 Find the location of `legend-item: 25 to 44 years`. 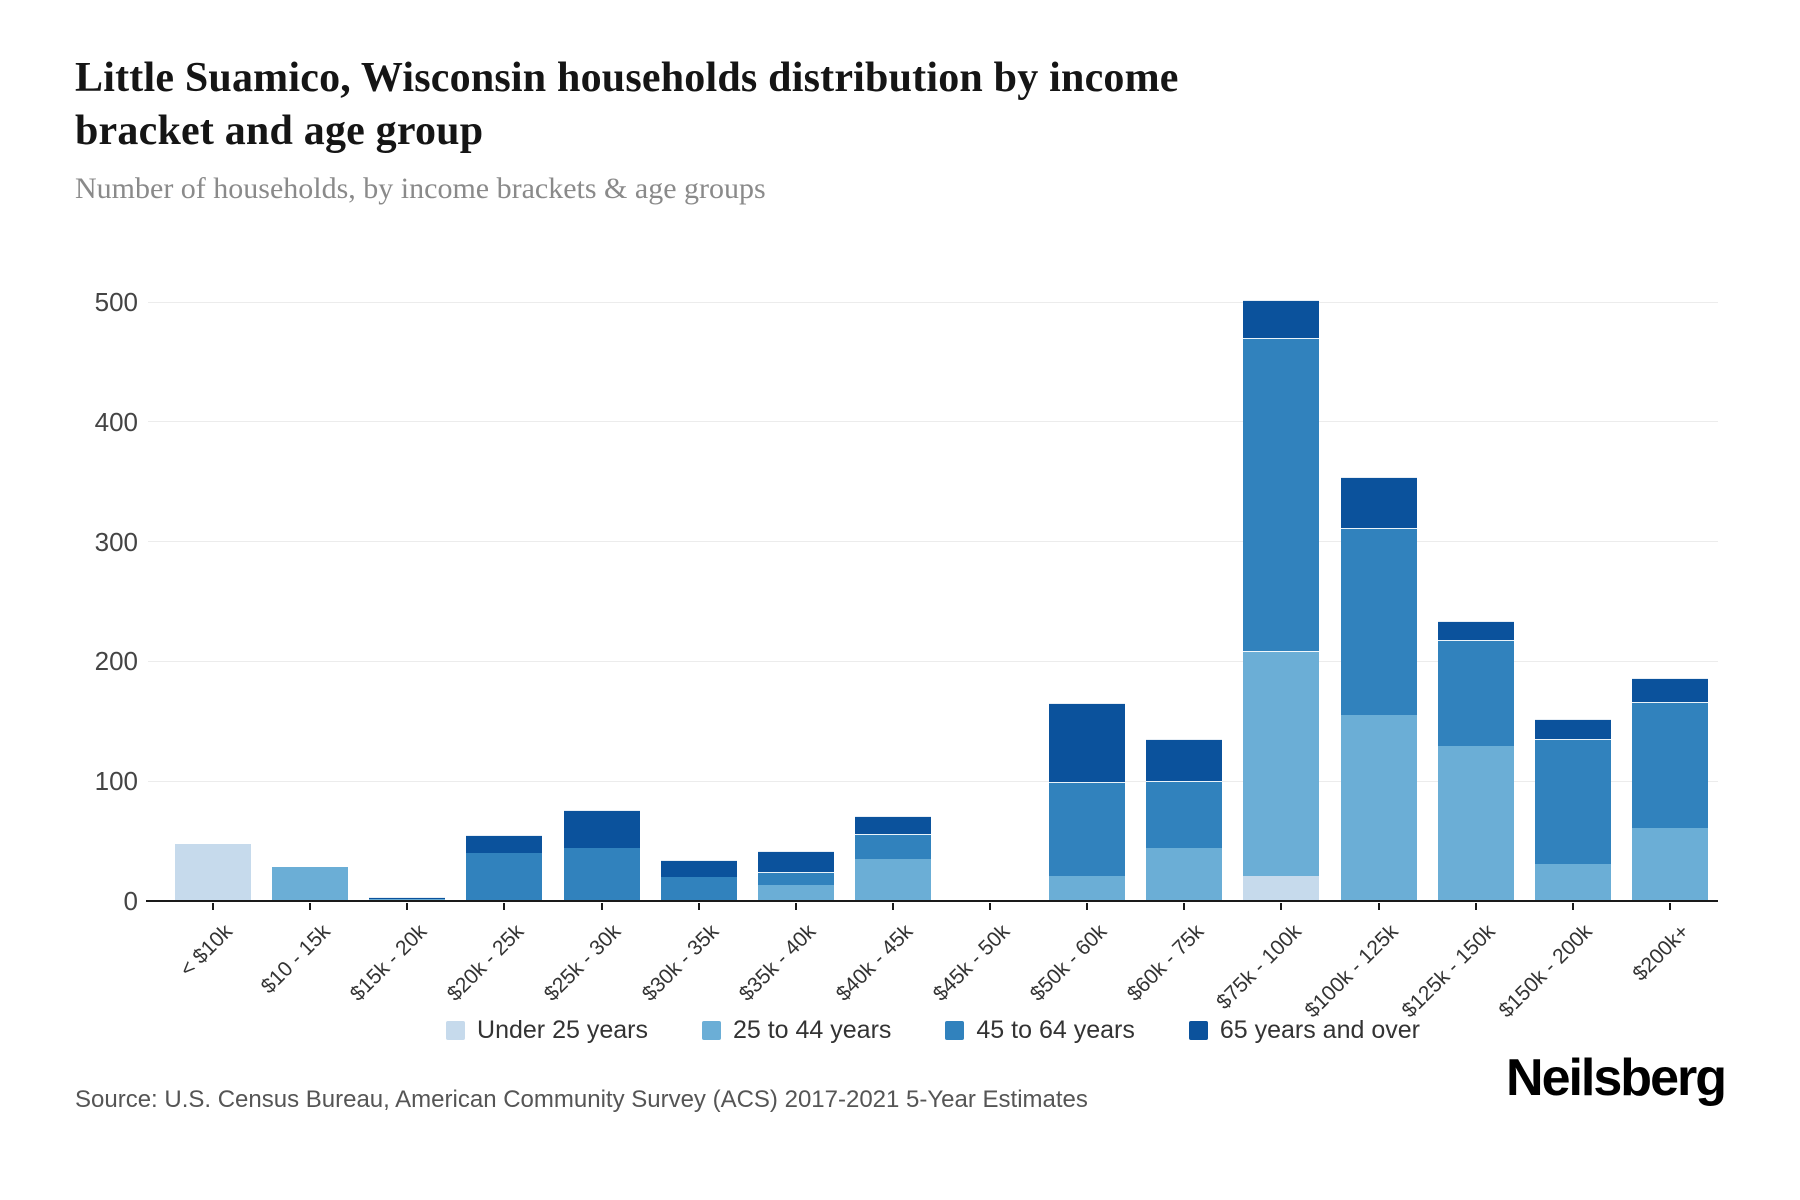

legend-item: 25 to 44 years is located at coordinates (796, 1030).